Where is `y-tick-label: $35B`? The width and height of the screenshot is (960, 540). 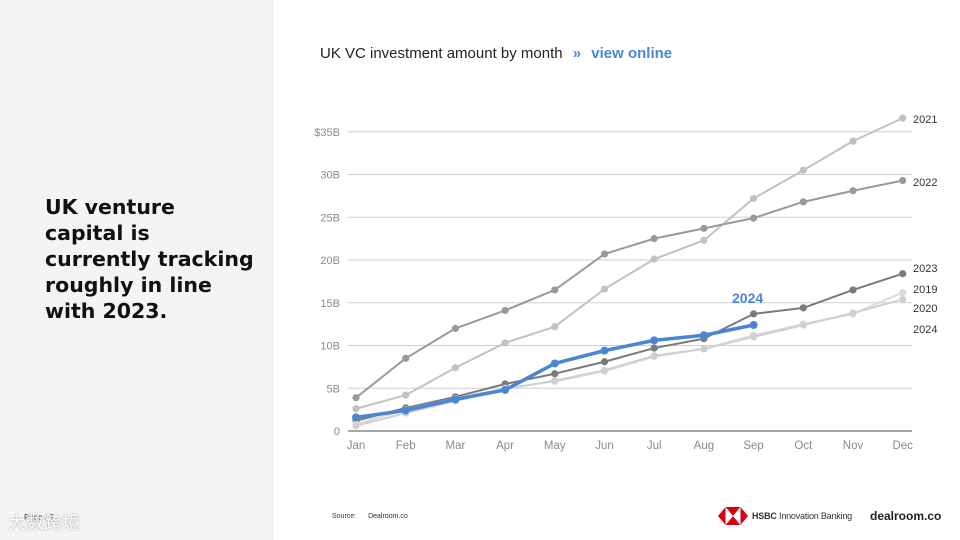
y-tick-label: $35B is located at coordinates (327, 133).